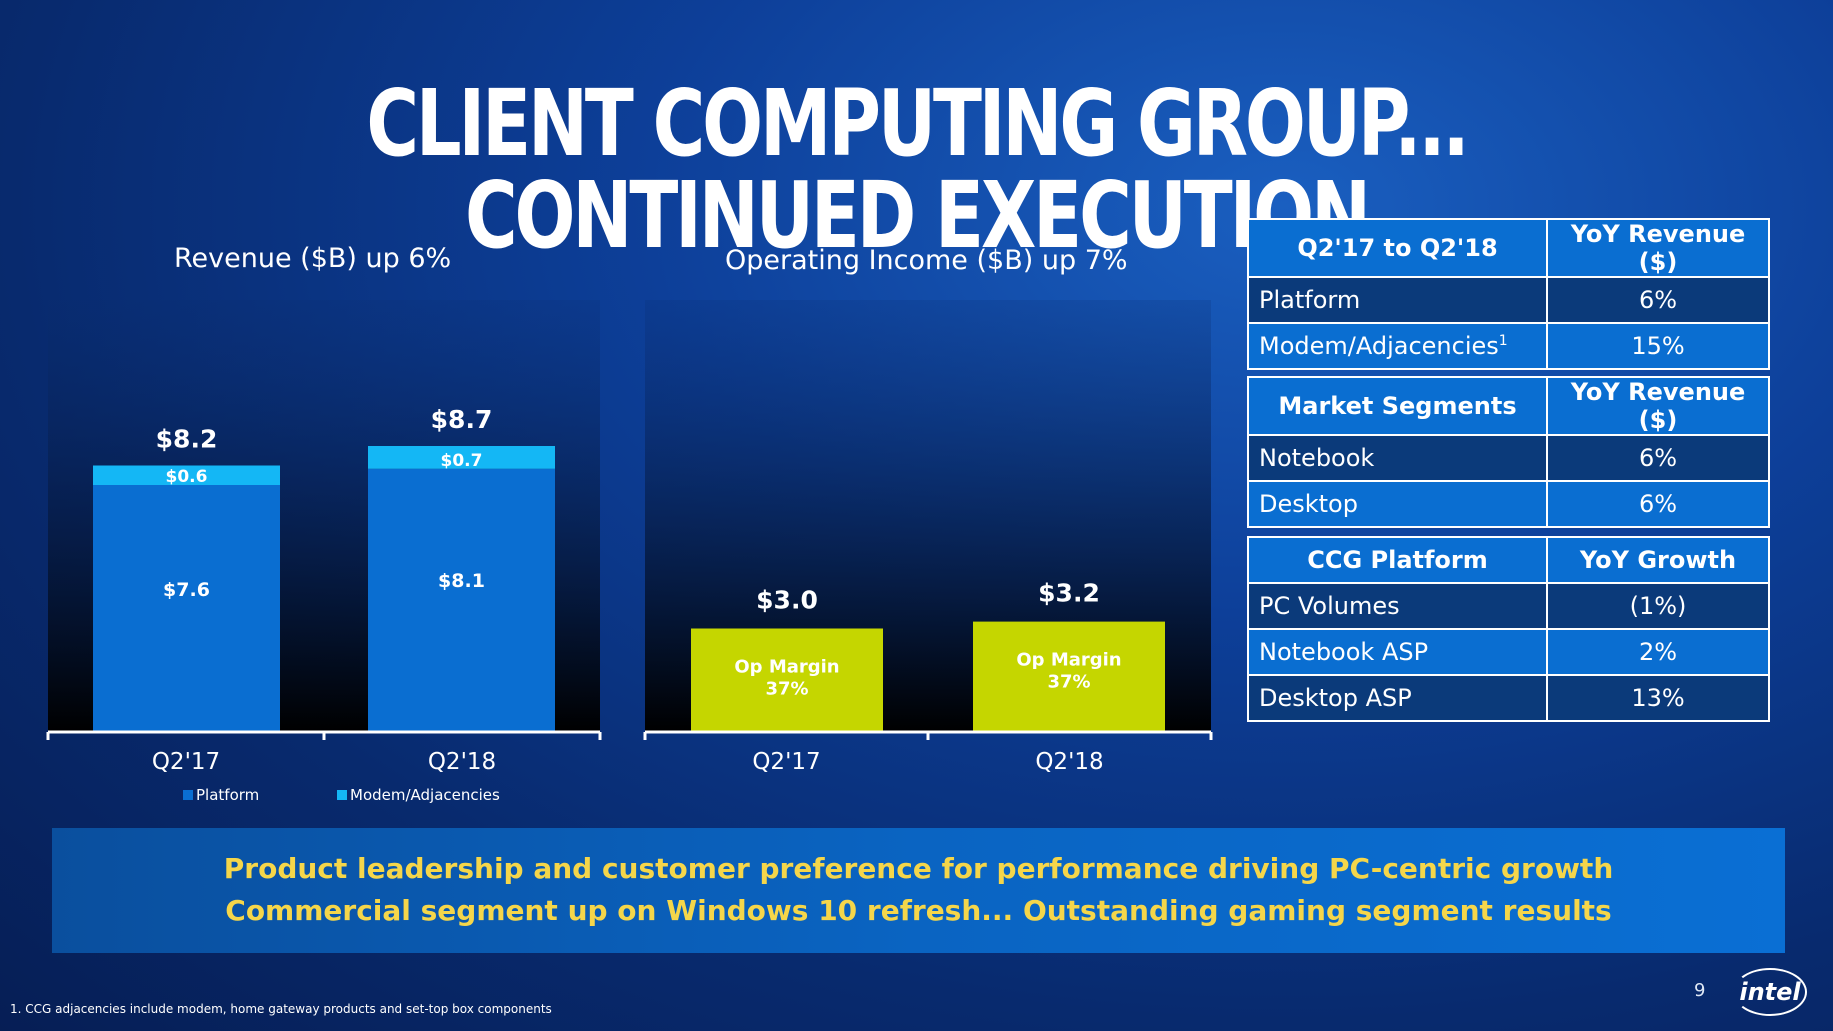 The image size is (1833, 1031). Describe the element at coordinates (1658, 606) in the screenshot. I see `table-cell: (1%)` at that location.